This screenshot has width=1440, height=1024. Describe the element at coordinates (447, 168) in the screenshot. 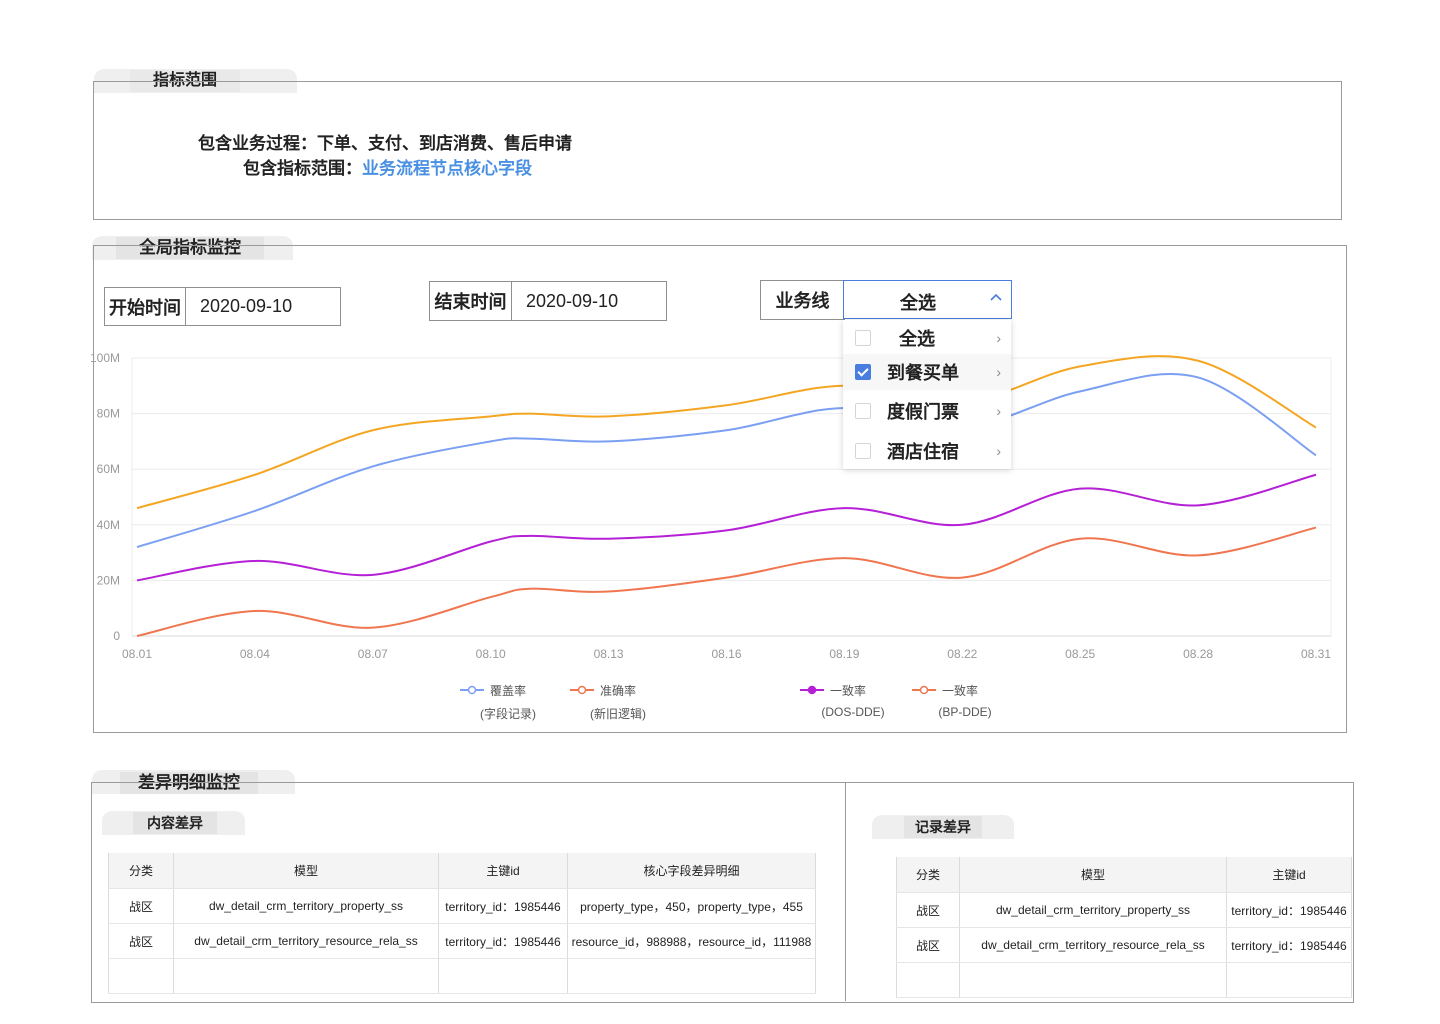

I see `scope-link: 业务流程节点核心字段` at that location.